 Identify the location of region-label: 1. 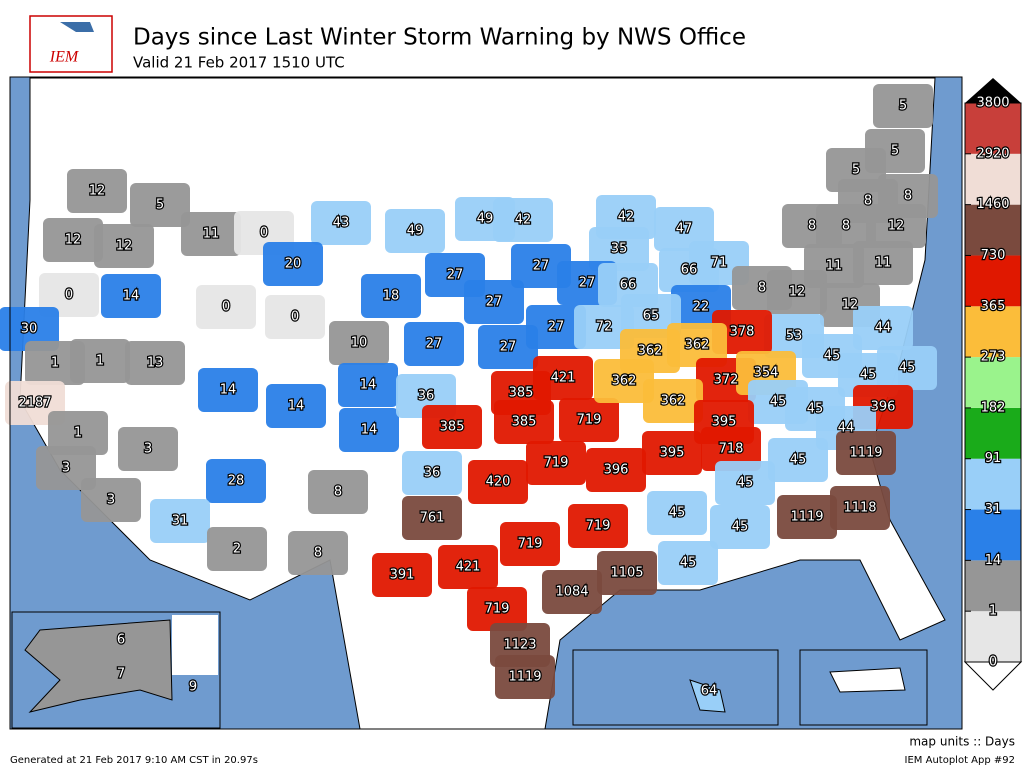
(55, 363).